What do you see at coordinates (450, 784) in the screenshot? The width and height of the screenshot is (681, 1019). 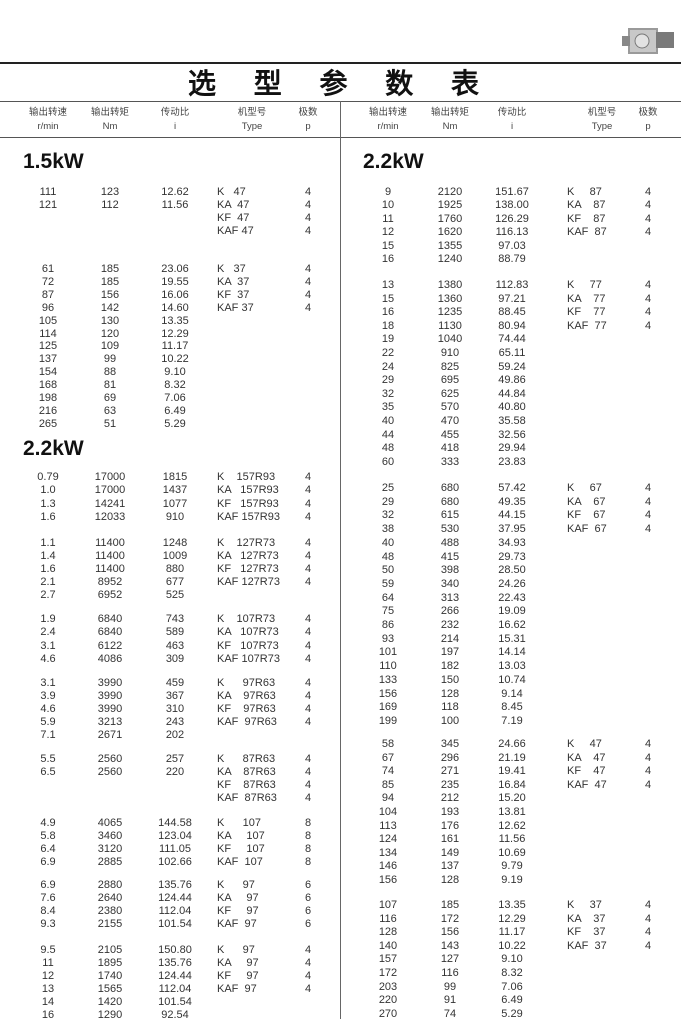 I see `output-torque: 235` at bounding box center [450, 784].